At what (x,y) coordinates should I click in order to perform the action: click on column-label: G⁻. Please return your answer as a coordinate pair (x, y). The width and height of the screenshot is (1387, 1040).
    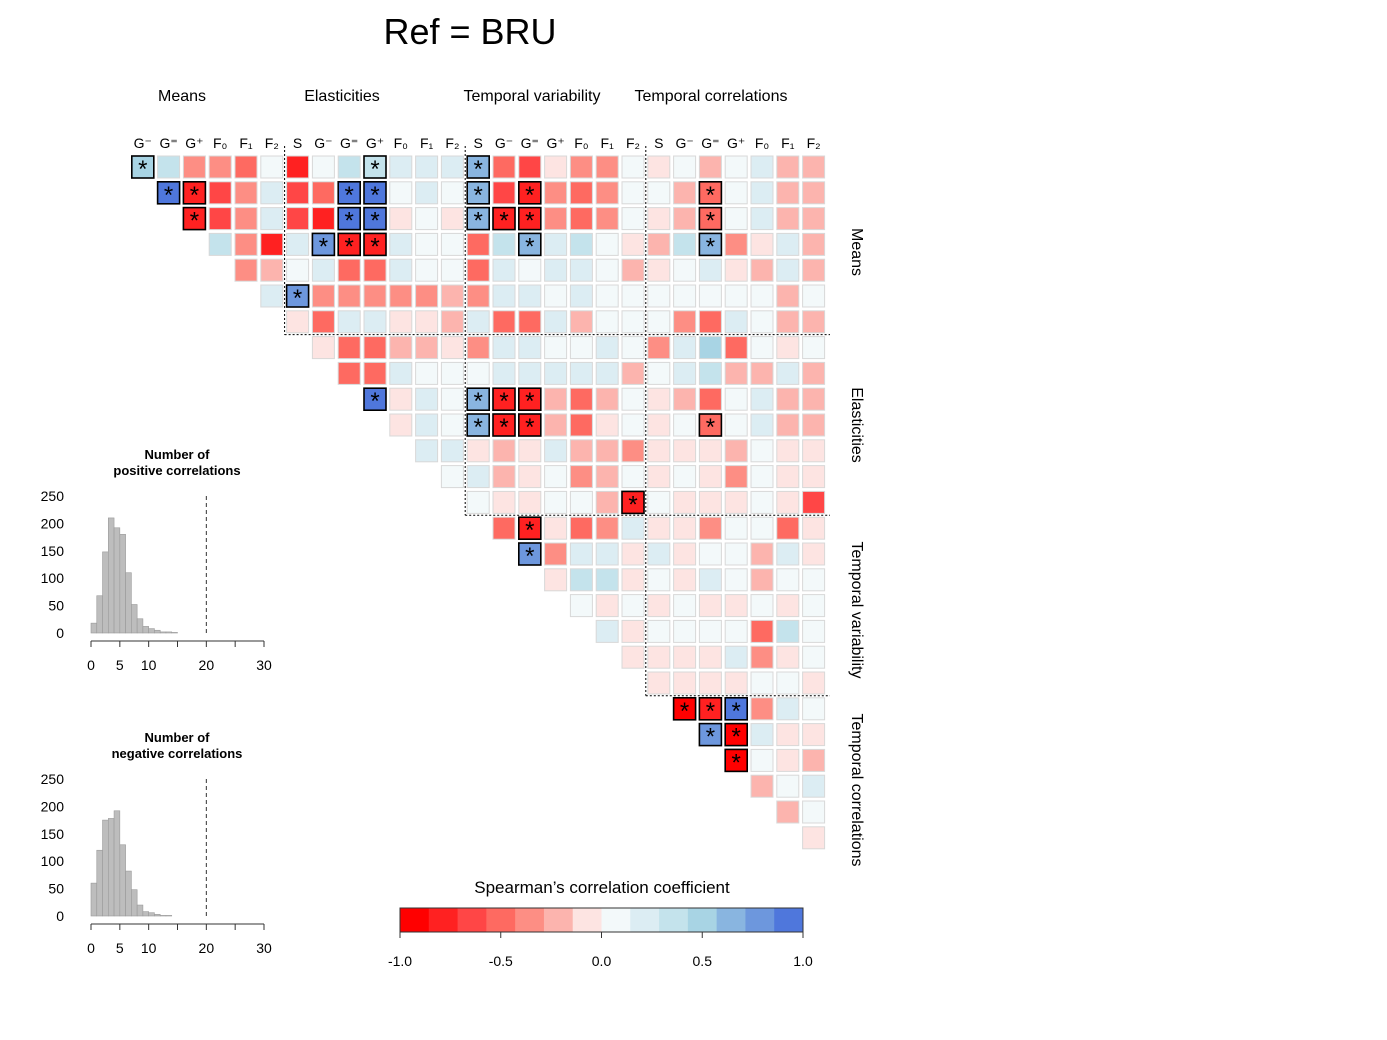
    Looking at the image, I should click on (143, 143).